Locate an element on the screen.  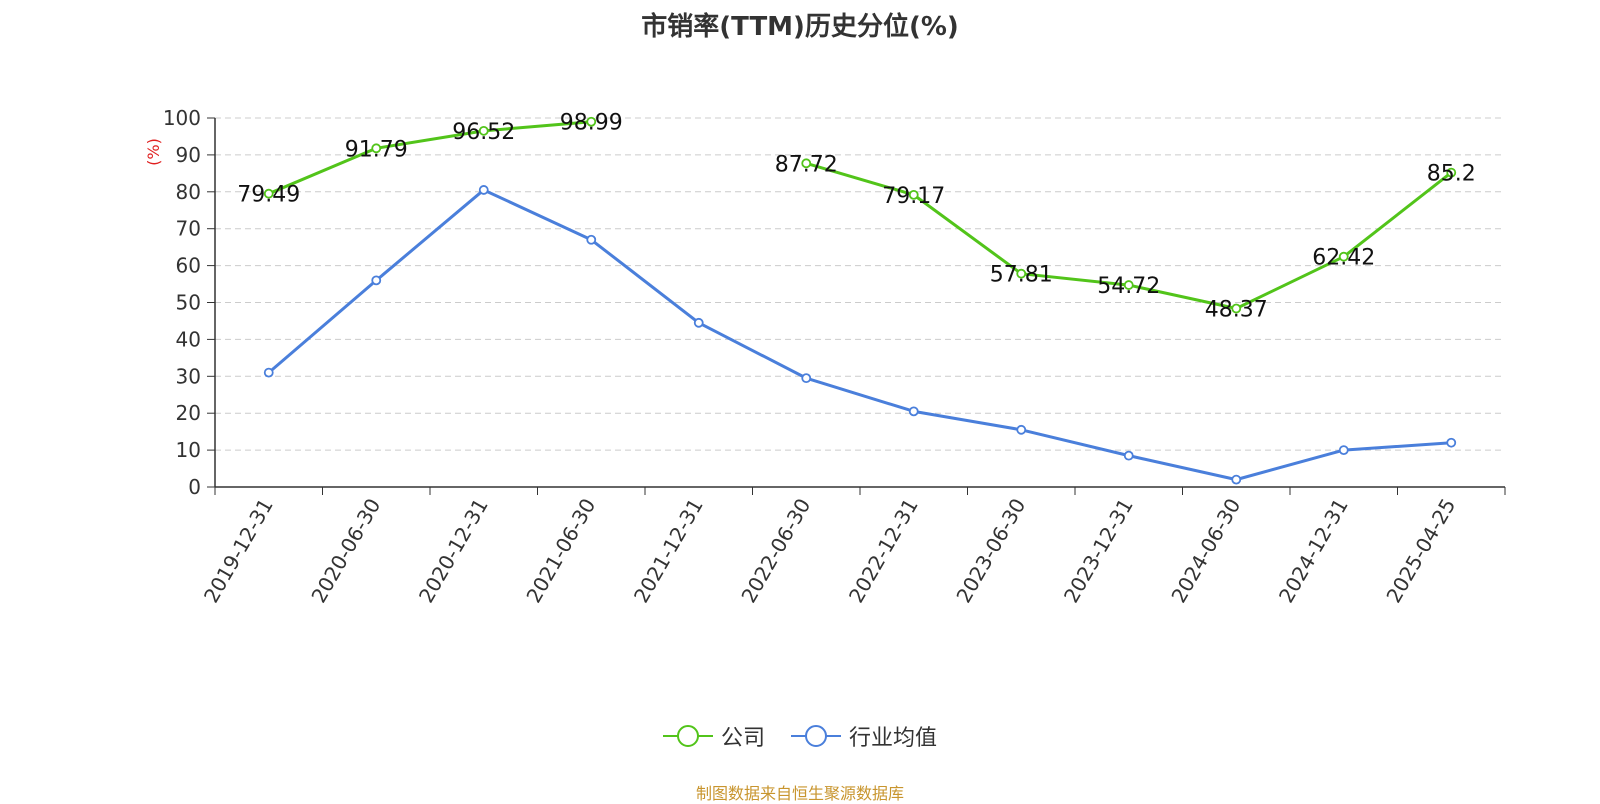
y-tick-label: 30 is located at coordinates (188, 376).